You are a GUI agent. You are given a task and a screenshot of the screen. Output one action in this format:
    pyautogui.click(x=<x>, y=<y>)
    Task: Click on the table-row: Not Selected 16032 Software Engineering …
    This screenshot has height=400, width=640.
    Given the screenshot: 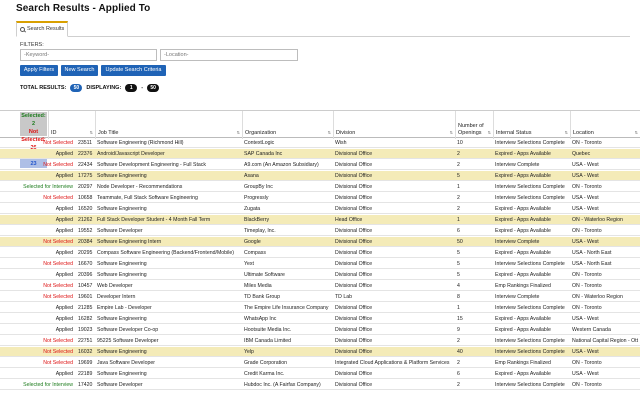 What is the action you would take?
    pyautogui.click(x=320, y=352)
    